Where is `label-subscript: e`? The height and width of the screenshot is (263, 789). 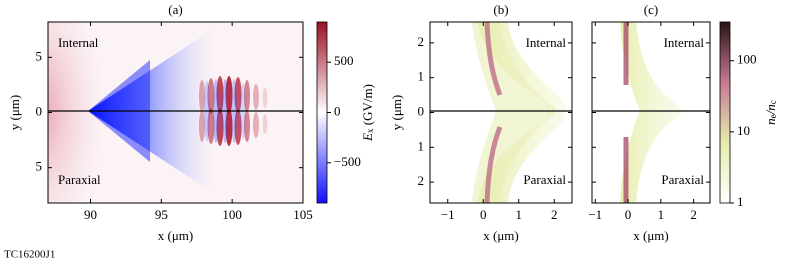 label-subscript: e is located at coordinates (773, 116).